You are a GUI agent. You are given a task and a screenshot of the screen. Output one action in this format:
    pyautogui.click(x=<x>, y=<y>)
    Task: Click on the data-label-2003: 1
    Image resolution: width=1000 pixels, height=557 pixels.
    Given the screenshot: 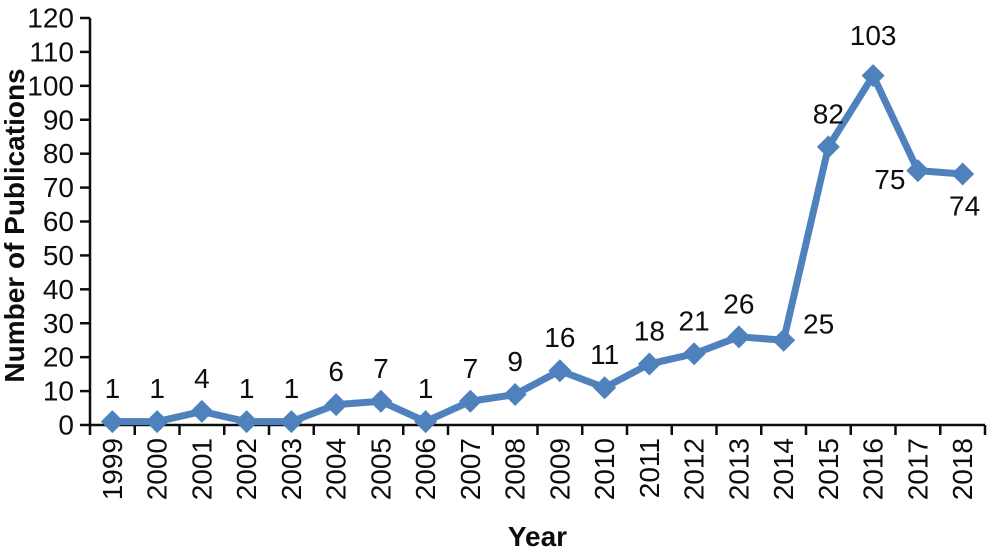 What is the action you would take?
    pyautogui.click(x=292, y=388)
    